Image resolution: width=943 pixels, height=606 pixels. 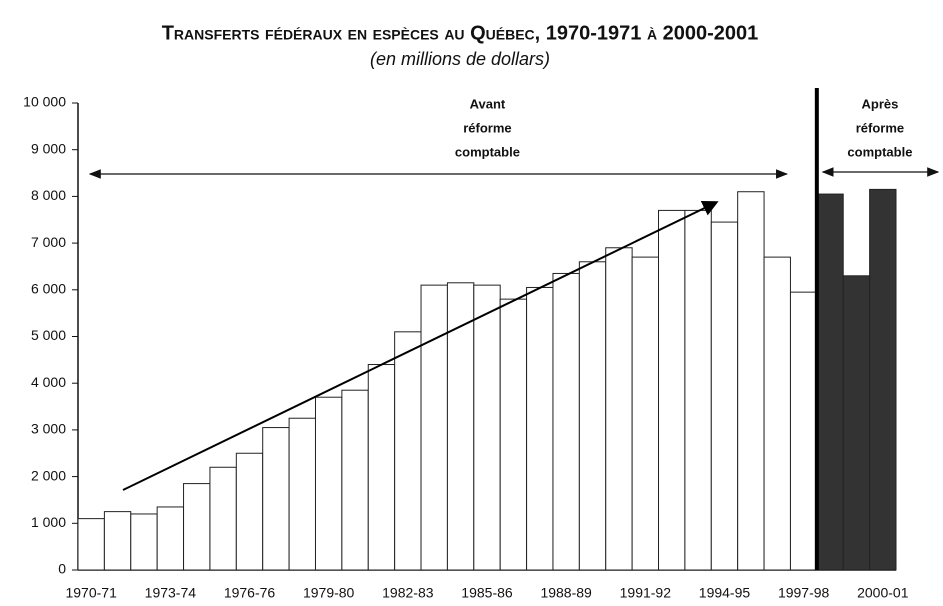 I want to click on x-tick-label: 1988-89, so click(x=566, y=593).